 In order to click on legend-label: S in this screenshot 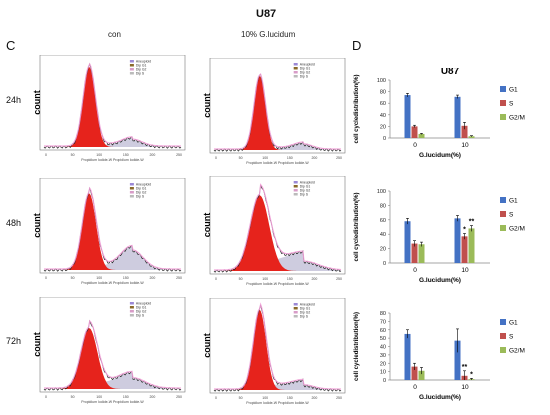, I will do `click(511, 104)`.